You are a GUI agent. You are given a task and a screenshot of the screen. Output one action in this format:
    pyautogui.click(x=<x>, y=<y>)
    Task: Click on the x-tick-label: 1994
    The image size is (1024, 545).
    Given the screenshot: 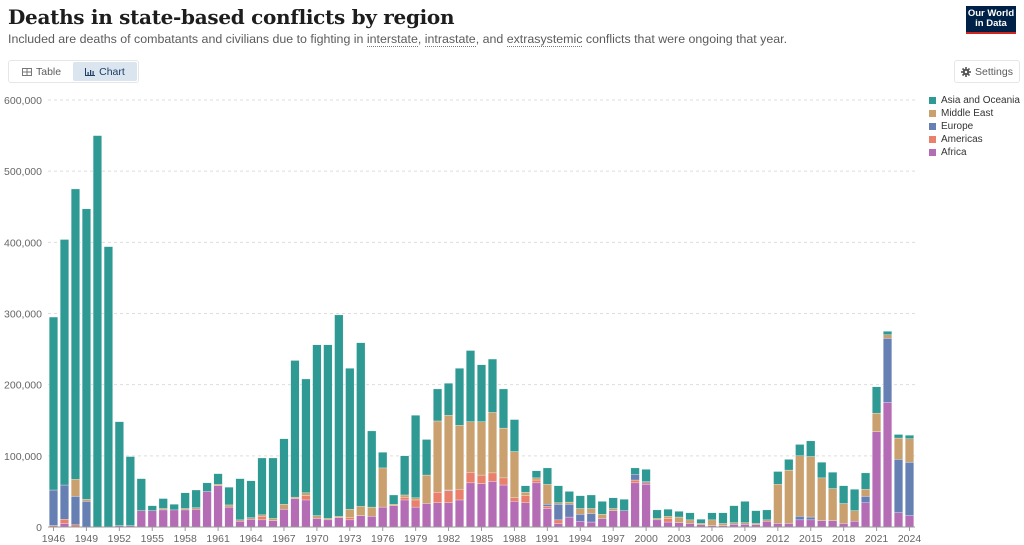 What is the action you would take?
    pyautogui.click(x=581, y=539)
    